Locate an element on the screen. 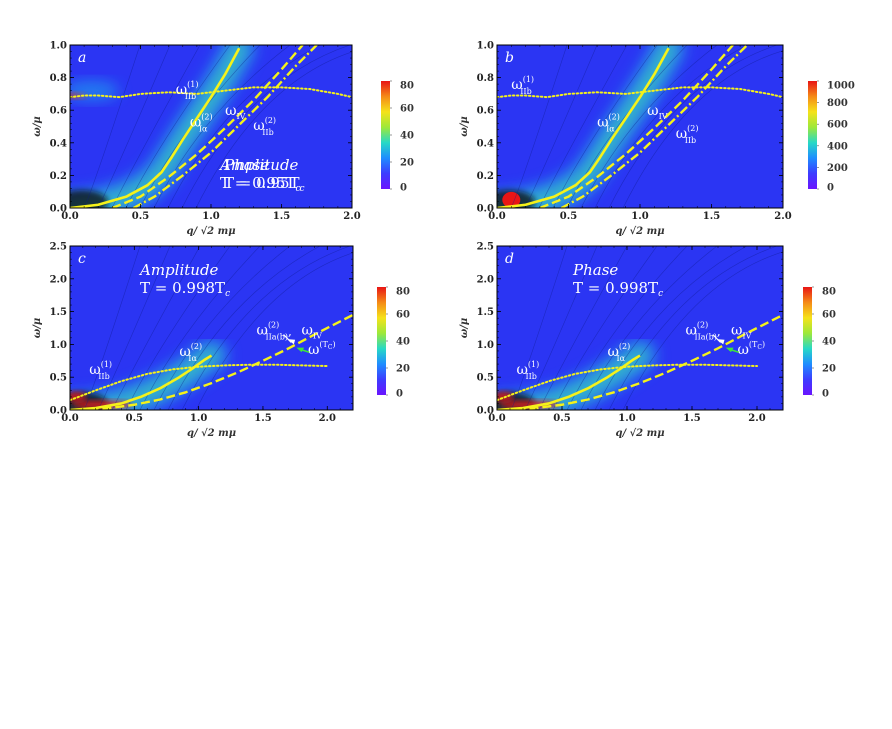  y-tick-label: 2.0 is located at coordinates (485, 279).